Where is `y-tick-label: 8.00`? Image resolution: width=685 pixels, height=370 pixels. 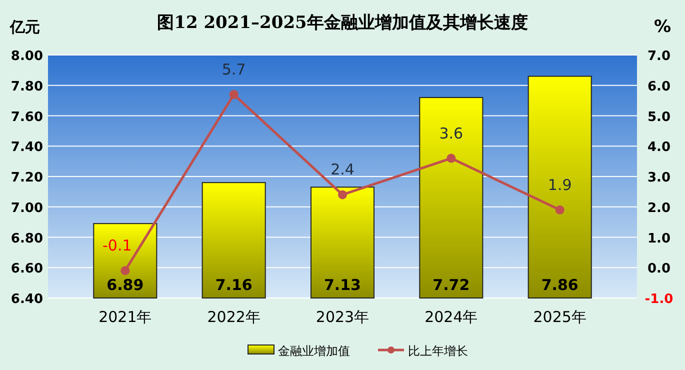
y-tick-label: 8.00 is located at coordinates (26, 56).